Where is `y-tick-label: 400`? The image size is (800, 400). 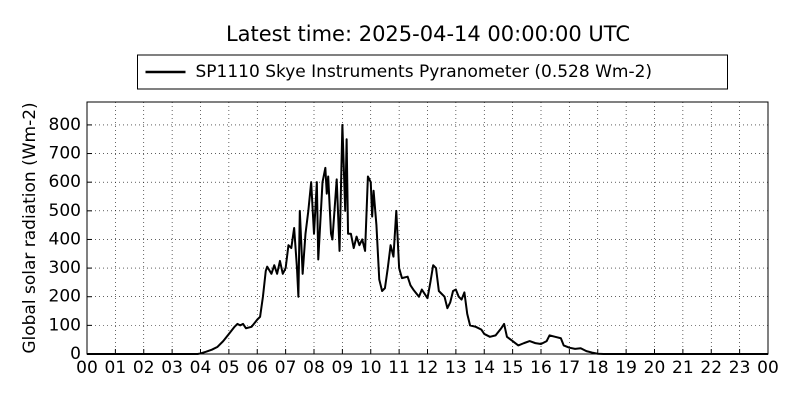 y-tick-label: 400 is located at coordinates (65, 239).